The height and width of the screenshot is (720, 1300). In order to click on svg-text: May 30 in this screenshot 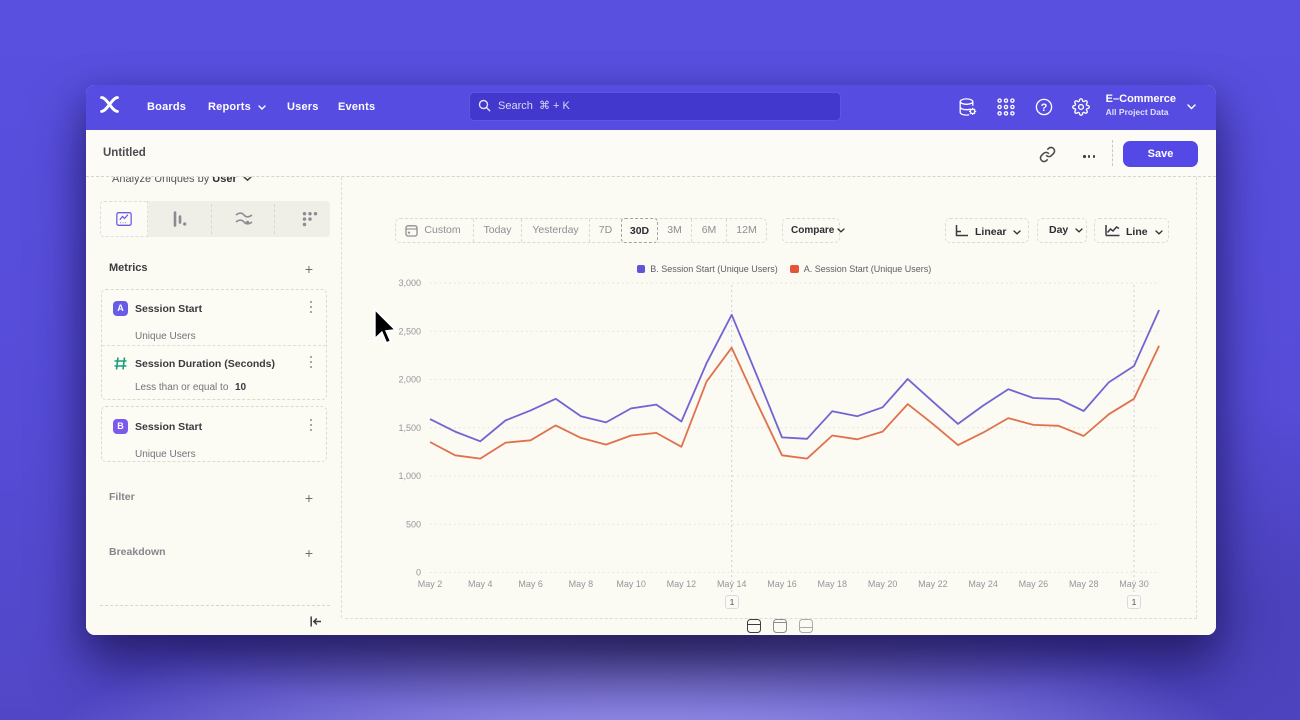, I will do `click(1134, 584)`.